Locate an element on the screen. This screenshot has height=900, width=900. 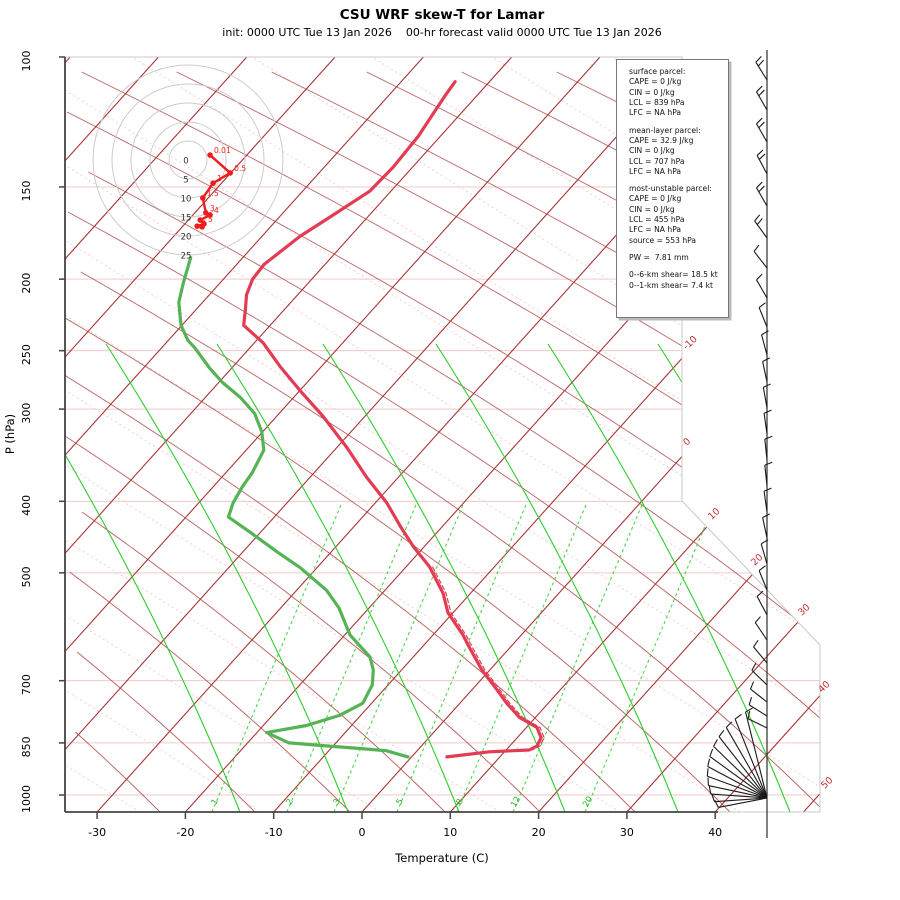
x-tick-label: -30 is located at coordinates (97, 832).